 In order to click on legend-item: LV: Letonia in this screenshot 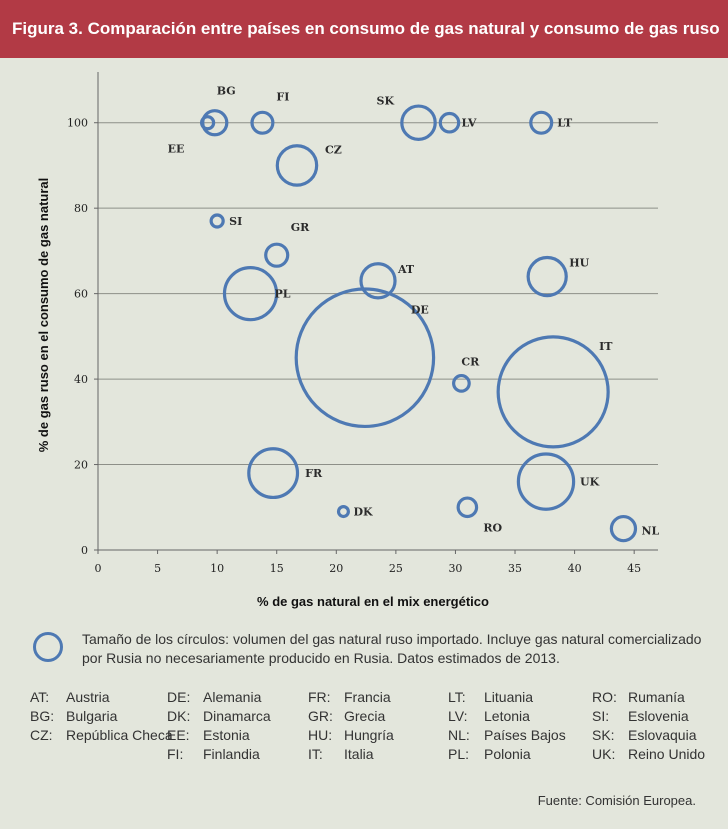, I will do `click(521, 716)`.